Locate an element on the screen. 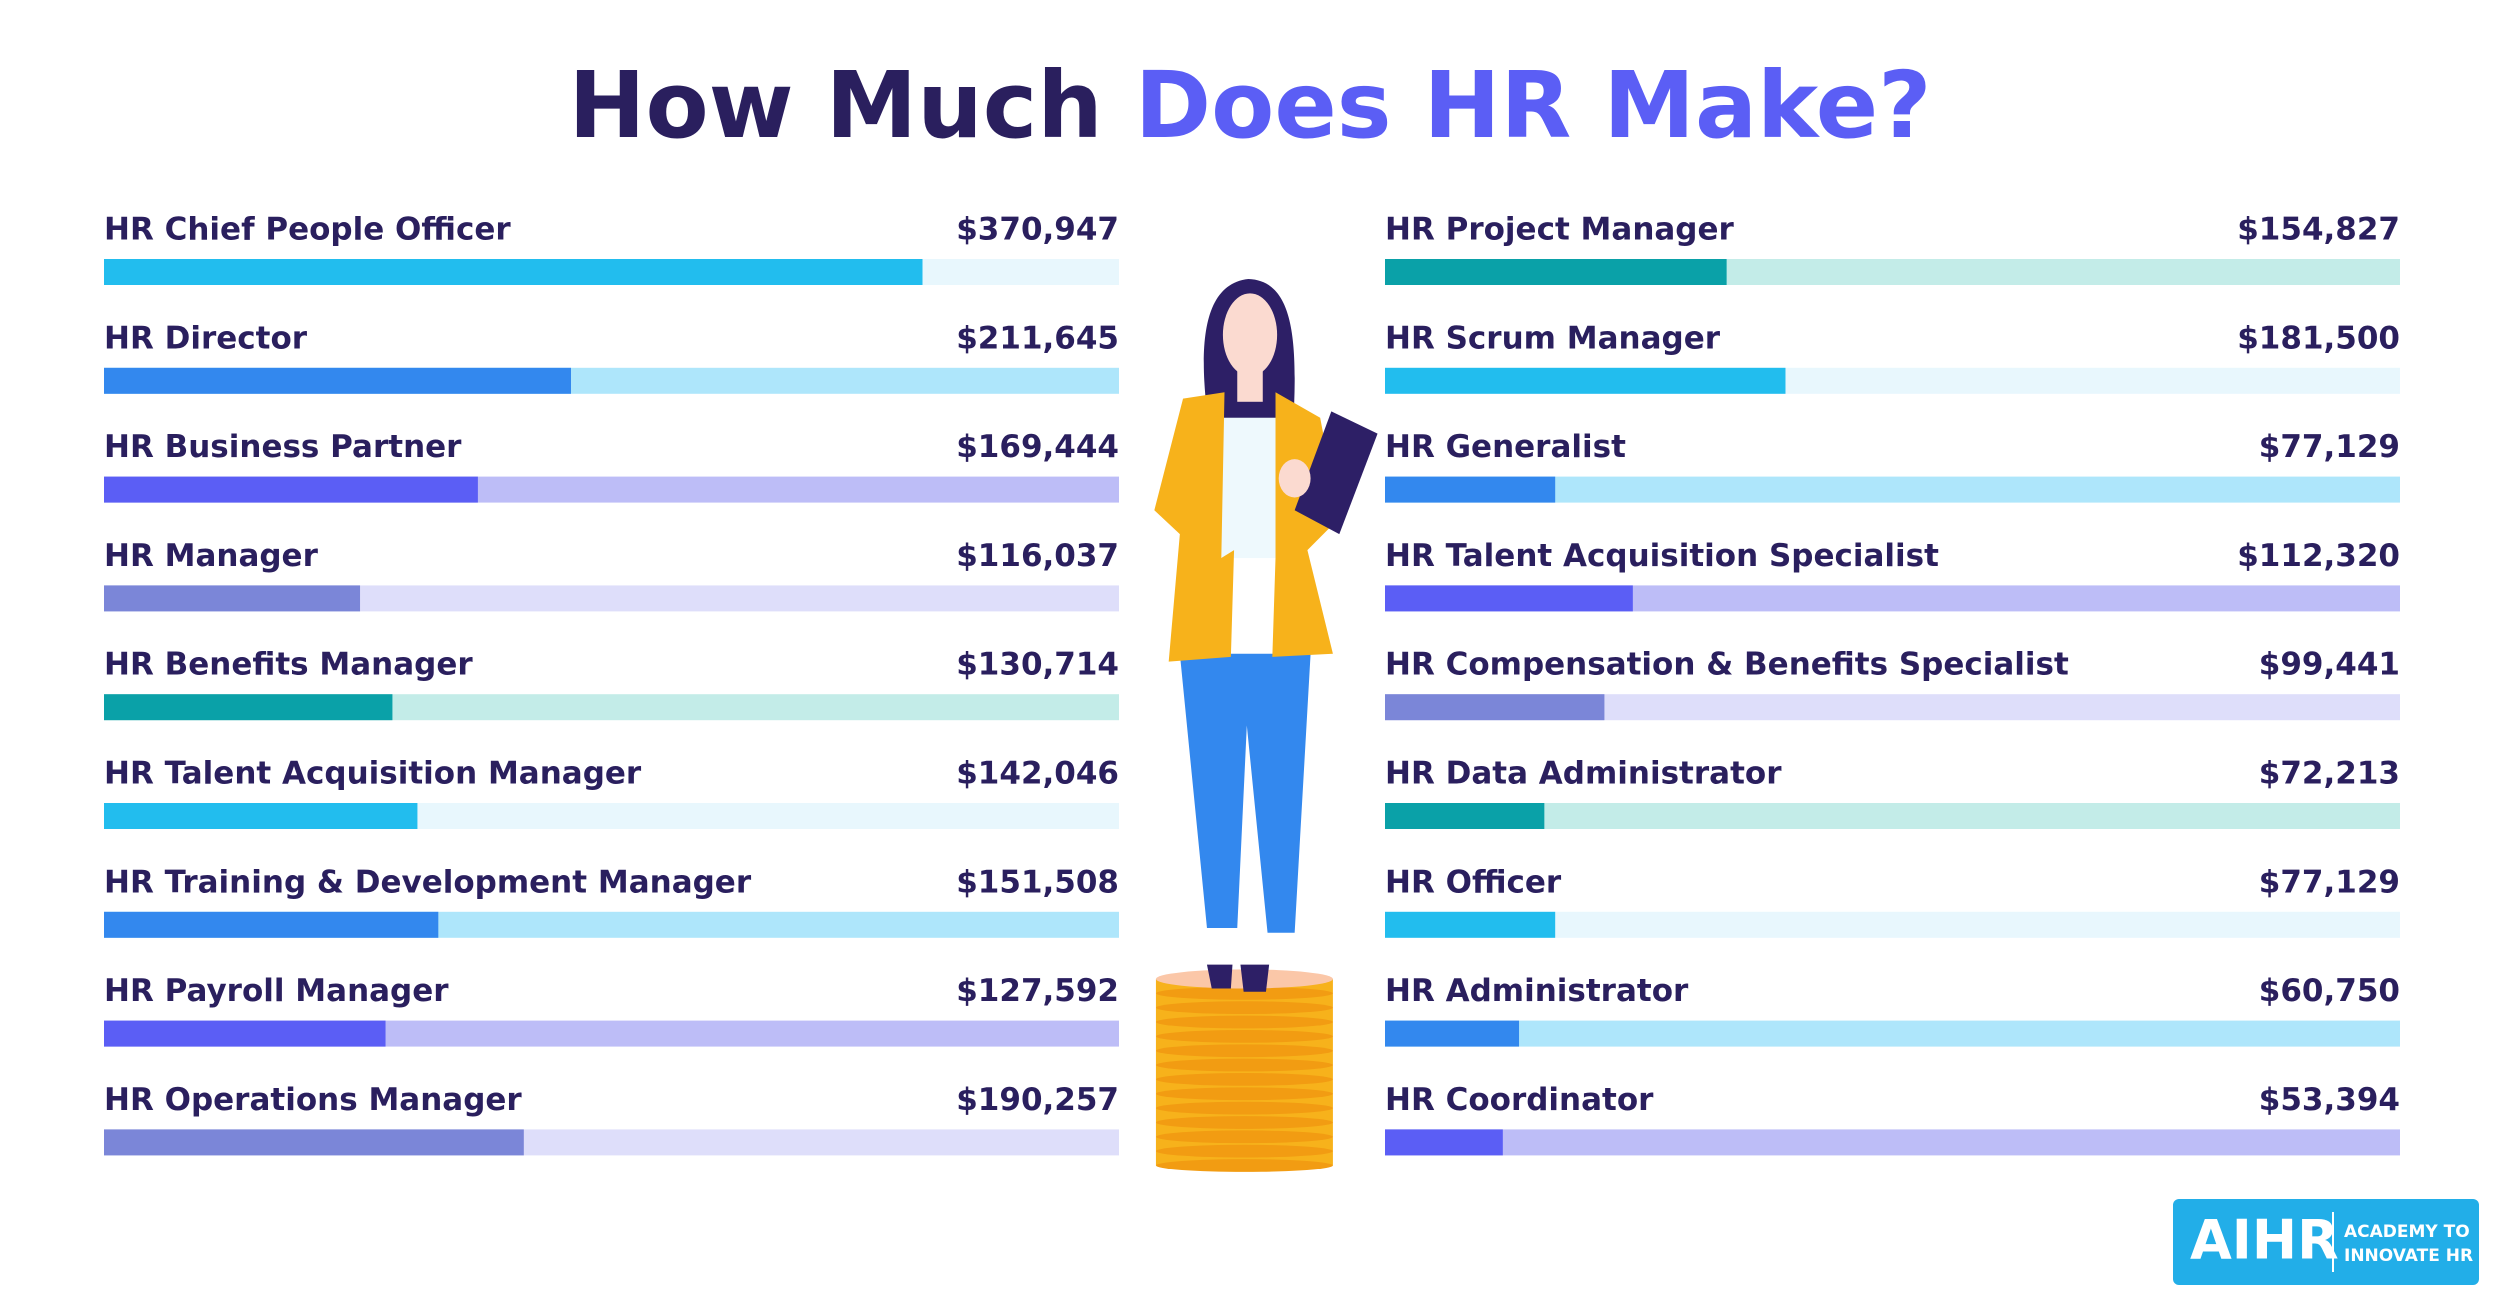  logo-brand: AIHR is located at coordinates (2264, 1240).